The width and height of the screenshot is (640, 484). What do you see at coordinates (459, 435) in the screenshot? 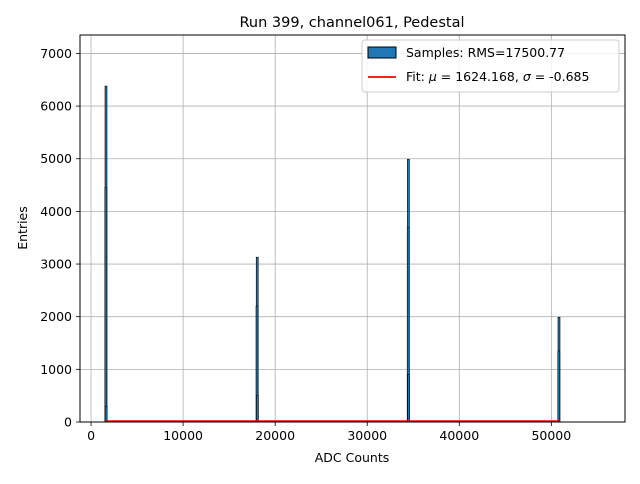
I see `x-tick-label: 40000` at bounding box center [459, 435].